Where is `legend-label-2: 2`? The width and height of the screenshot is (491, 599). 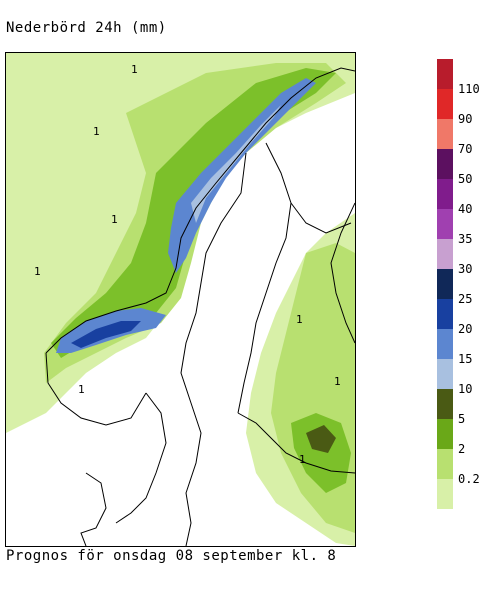 legend-label-2: 2 is located at coordinates (462, 449).